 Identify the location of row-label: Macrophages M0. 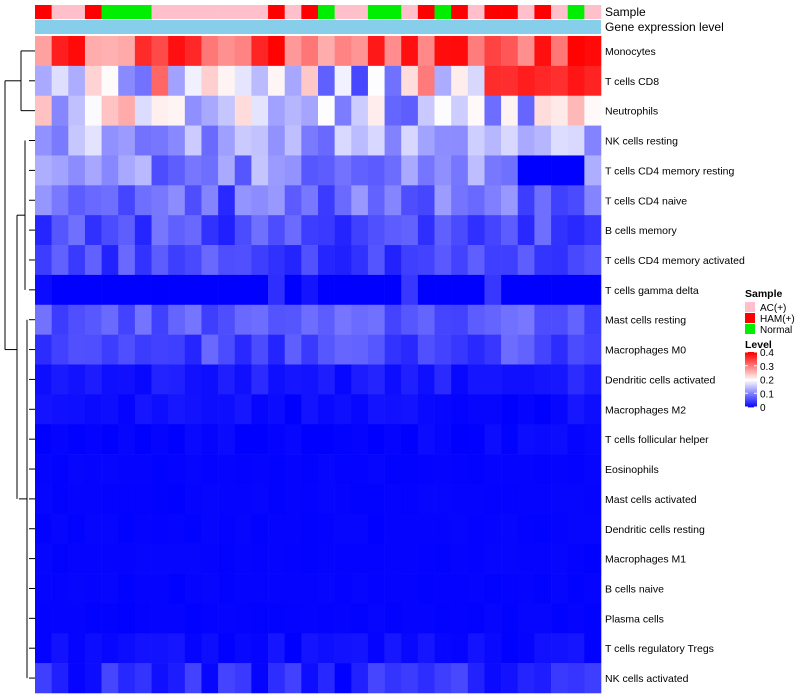
(645, 351).